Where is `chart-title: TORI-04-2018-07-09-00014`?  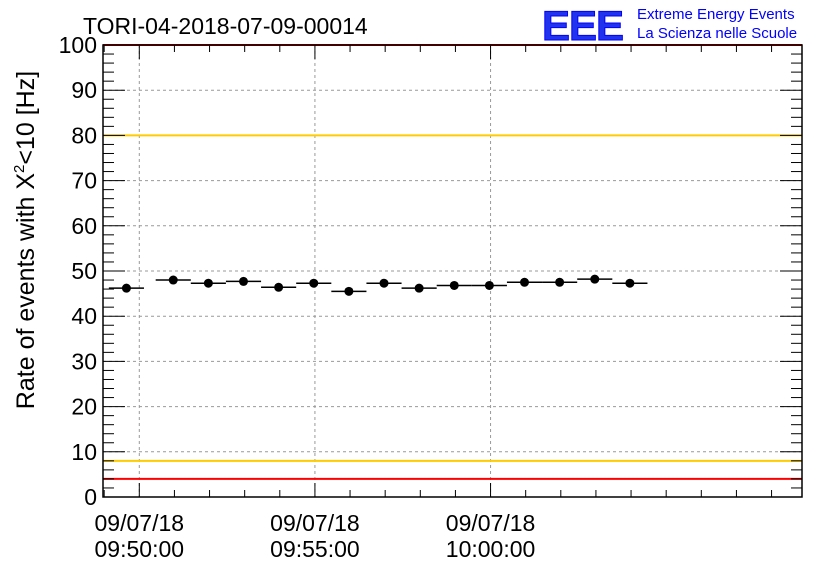 chart-title: TORI-04-2018-07-09-00014 is located at coordinates (225, 26).